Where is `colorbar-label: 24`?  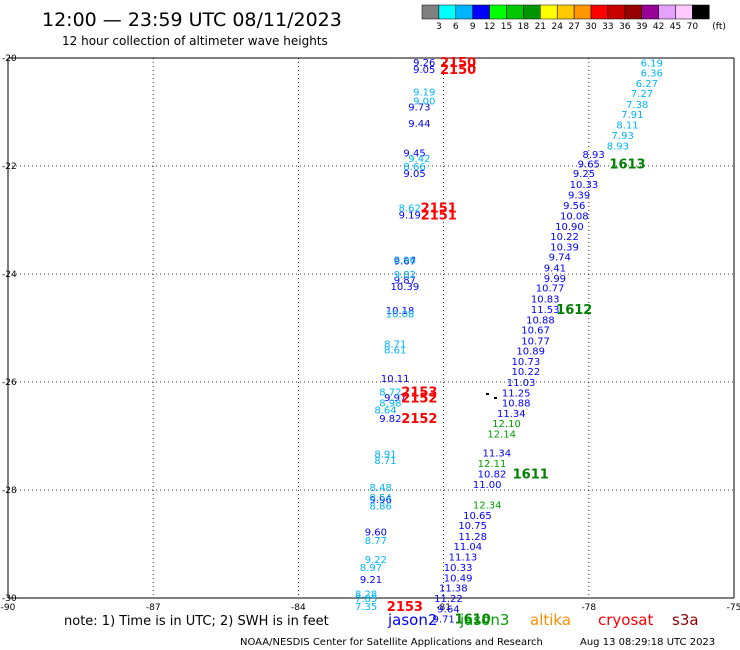
colorbar-label: 24 is located at coordinates (557, 27).